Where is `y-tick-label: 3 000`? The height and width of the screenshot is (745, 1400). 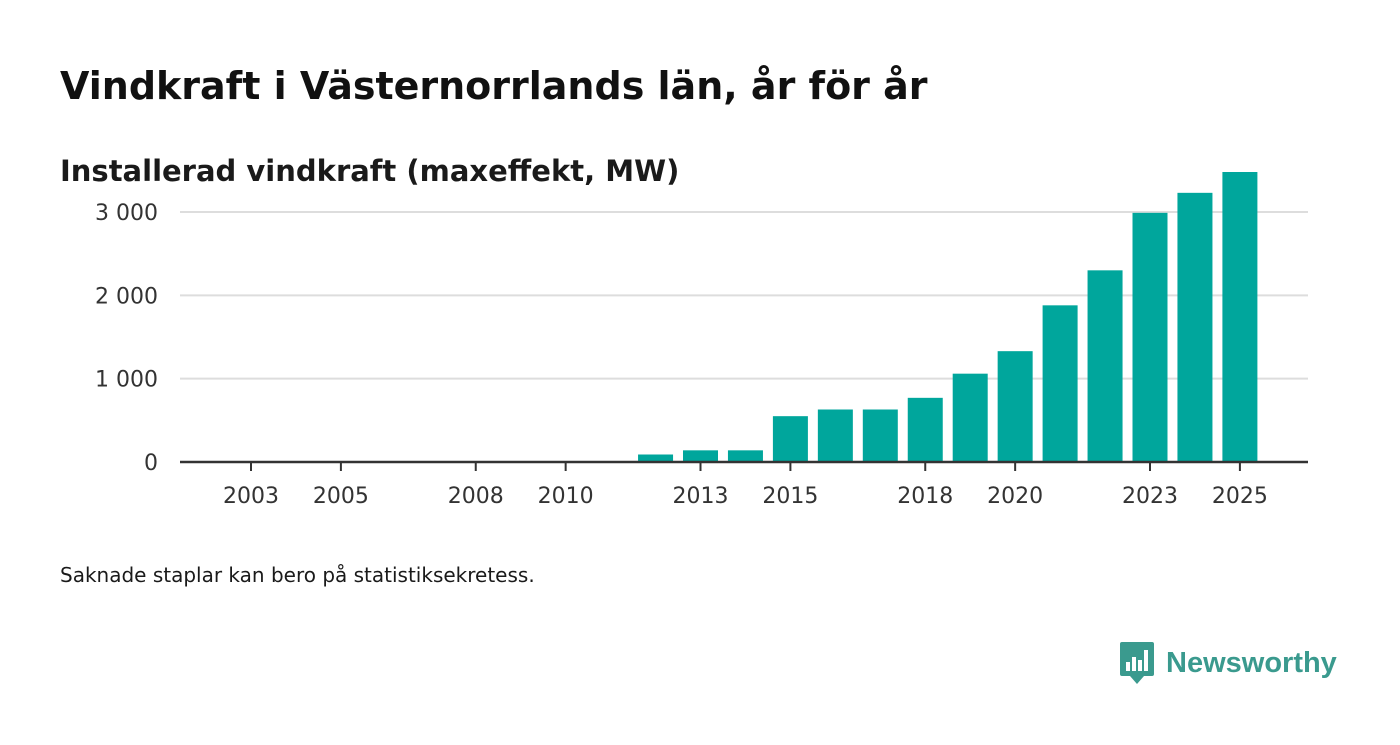 y-tick-label: 3 000 is located at coordinates (126, 213).